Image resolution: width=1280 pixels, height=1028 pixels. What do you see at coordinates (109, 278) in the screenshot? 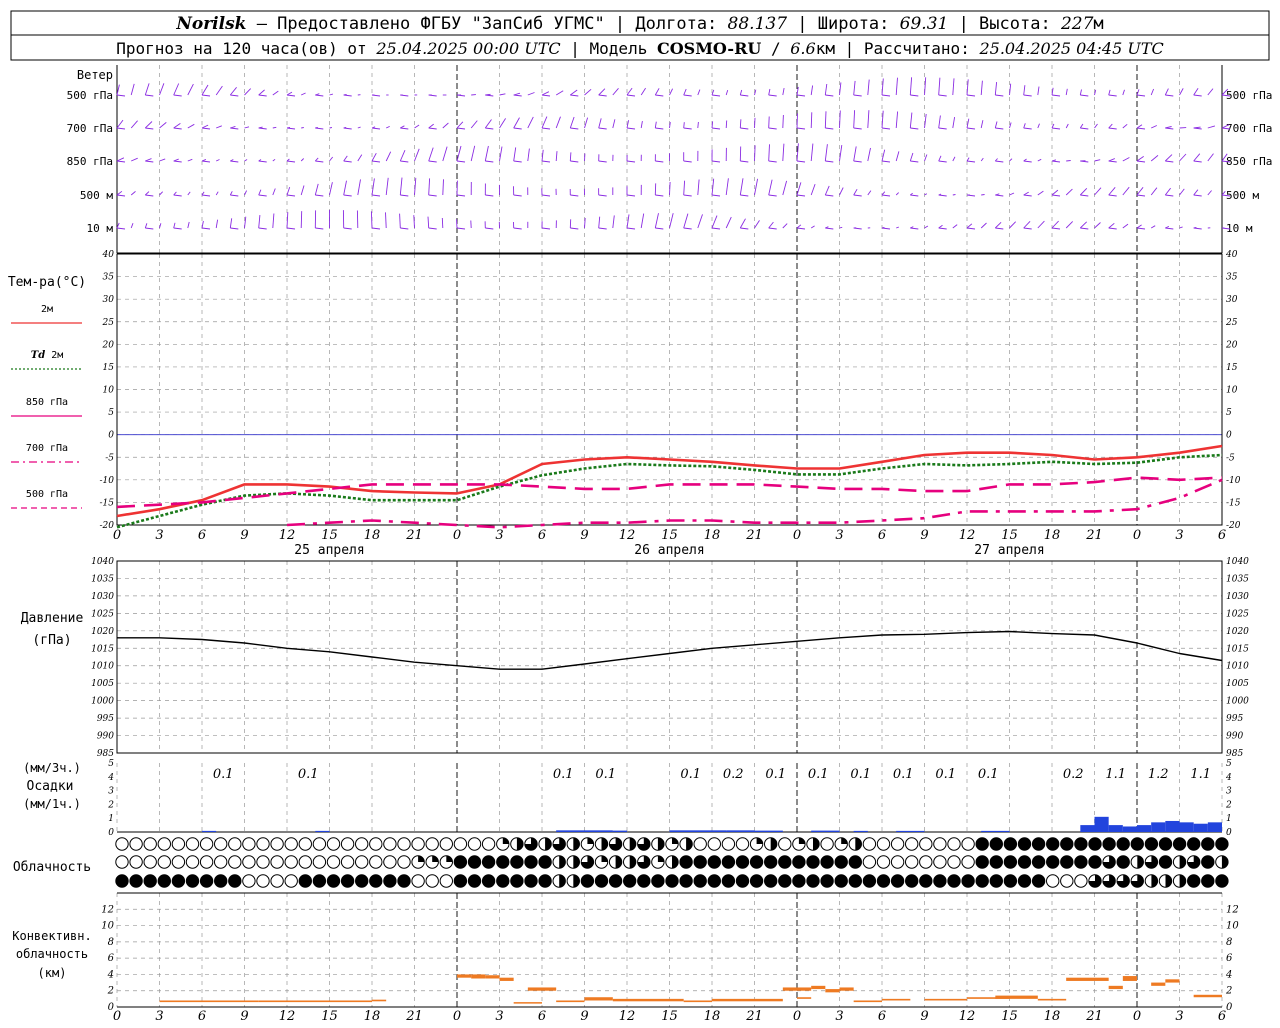
I see `temp-ytick-left: 35` at bounding box center [109, 278].